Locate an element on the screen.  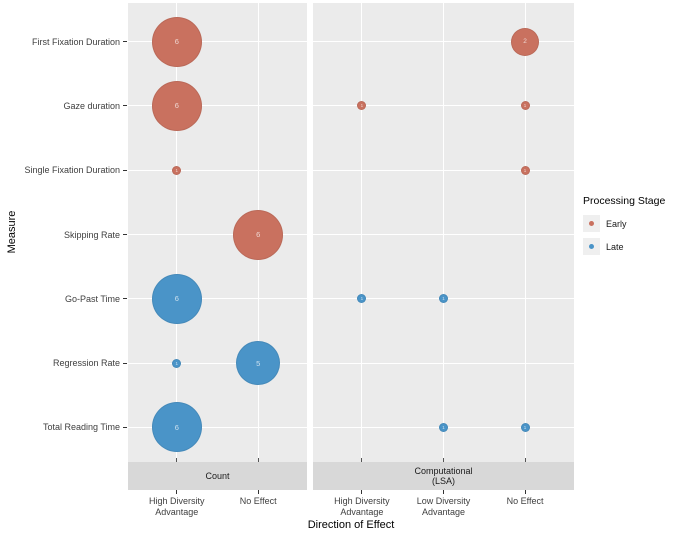
y-tick-label: Go-Past Time is located at coordinates (92, 298).